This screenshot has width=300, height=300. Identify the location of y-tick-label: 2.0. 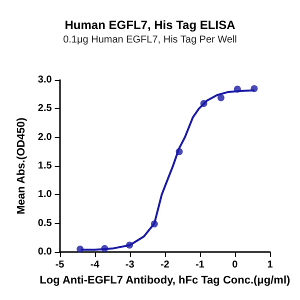
(45, 137).